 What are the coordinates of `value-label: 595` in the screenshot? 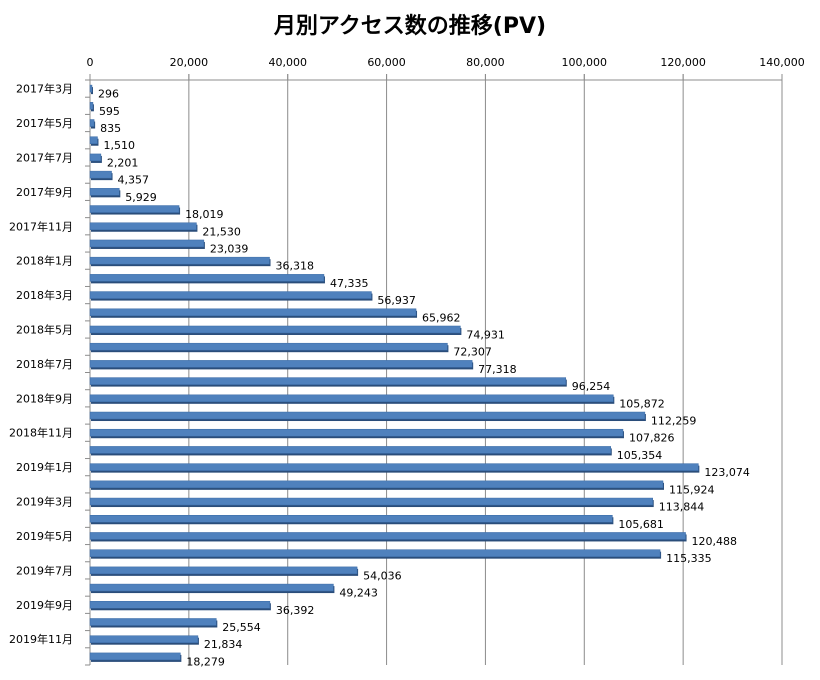 It's located at (109, 111).